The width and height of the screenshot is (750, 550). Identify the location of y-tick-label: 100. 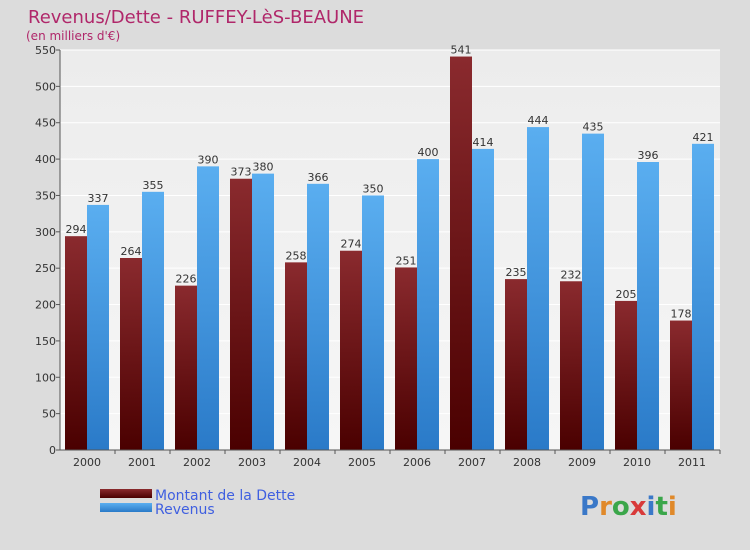
(45, 377).